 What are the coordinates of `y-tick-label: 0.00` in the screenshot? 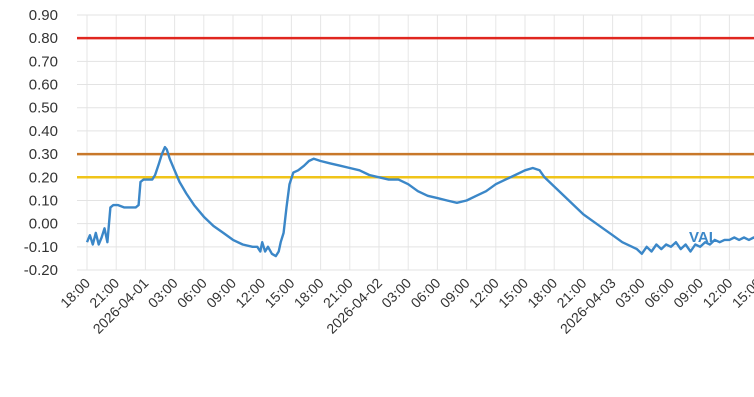 It's located at (43, 224).